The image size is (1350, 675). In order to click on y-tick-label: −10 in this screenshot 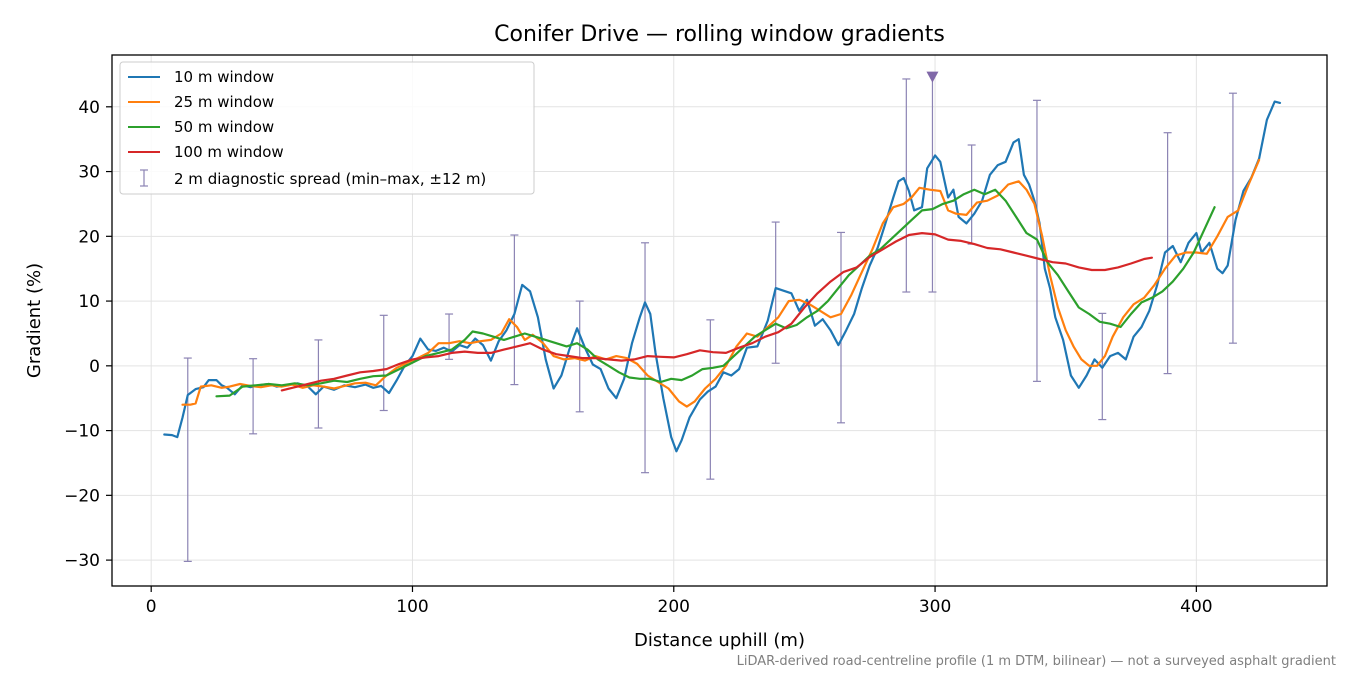, I will do `click(82, 432)`.